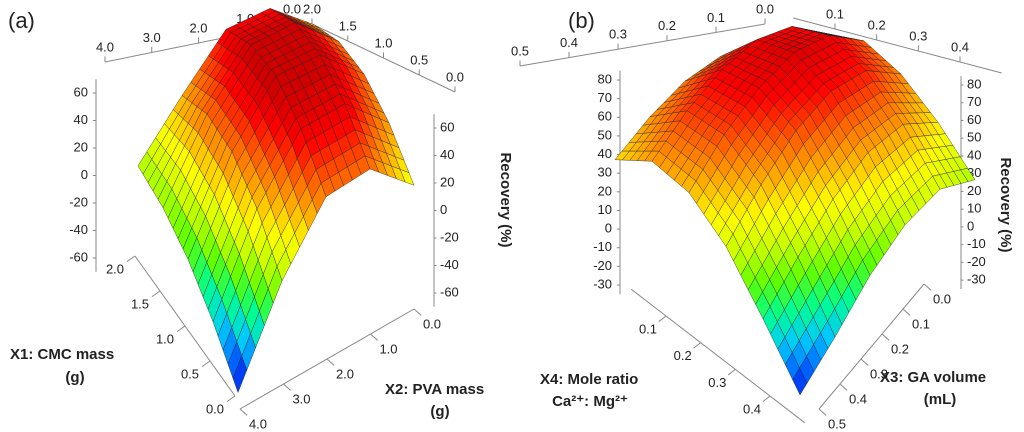 This screenshot has height=432, width=1024. I want to click on surface-patch, so click(800, 381).